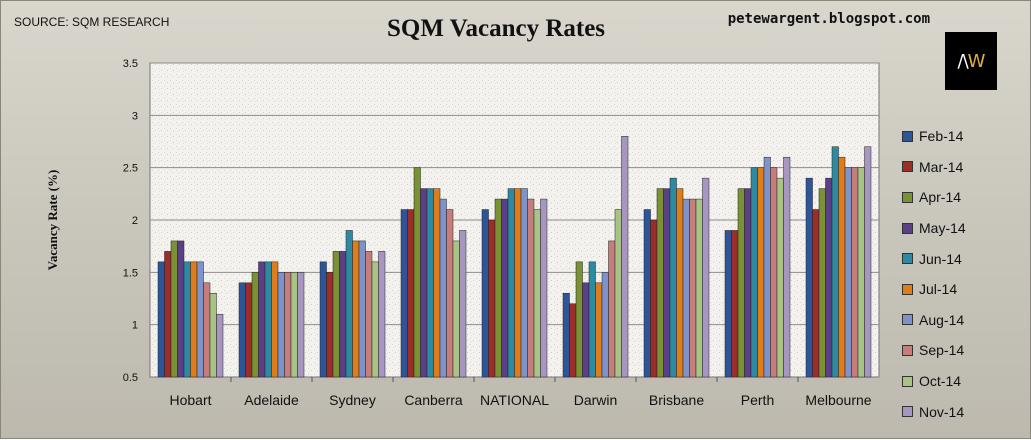 The width and height of the screenshot is (1031, 440). I want to click on legend-item: Sep-14, so click(934, 350).